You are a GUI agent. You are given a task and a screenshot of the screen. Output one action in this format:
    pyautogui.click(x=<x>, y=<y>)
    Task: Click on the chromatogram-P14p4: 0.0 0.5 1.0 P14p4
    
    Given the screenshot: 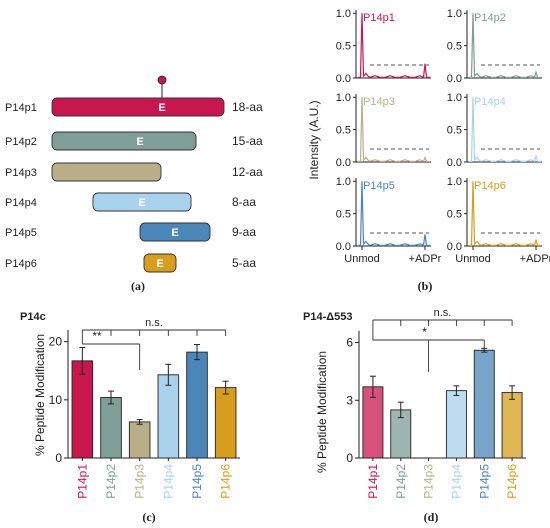 What is the action you would take?
    pyautogui.click(x=494, y=130)
    